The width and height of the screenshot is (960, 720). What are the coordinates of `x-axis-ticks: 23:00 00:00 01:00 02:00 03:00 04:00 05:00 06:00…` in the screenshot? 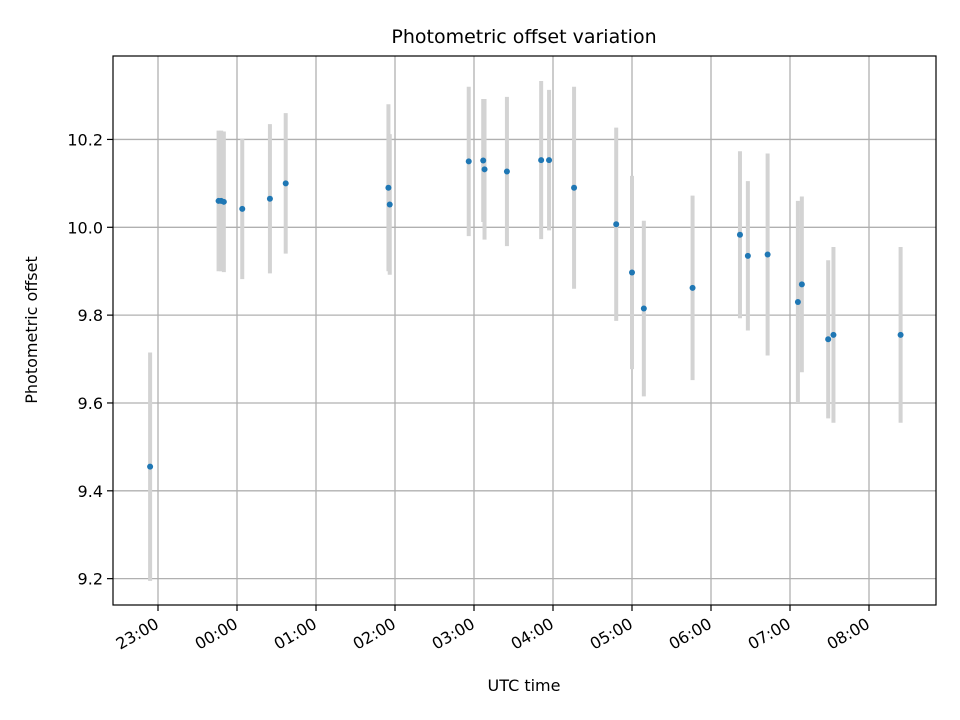 It's located at (493, 629).